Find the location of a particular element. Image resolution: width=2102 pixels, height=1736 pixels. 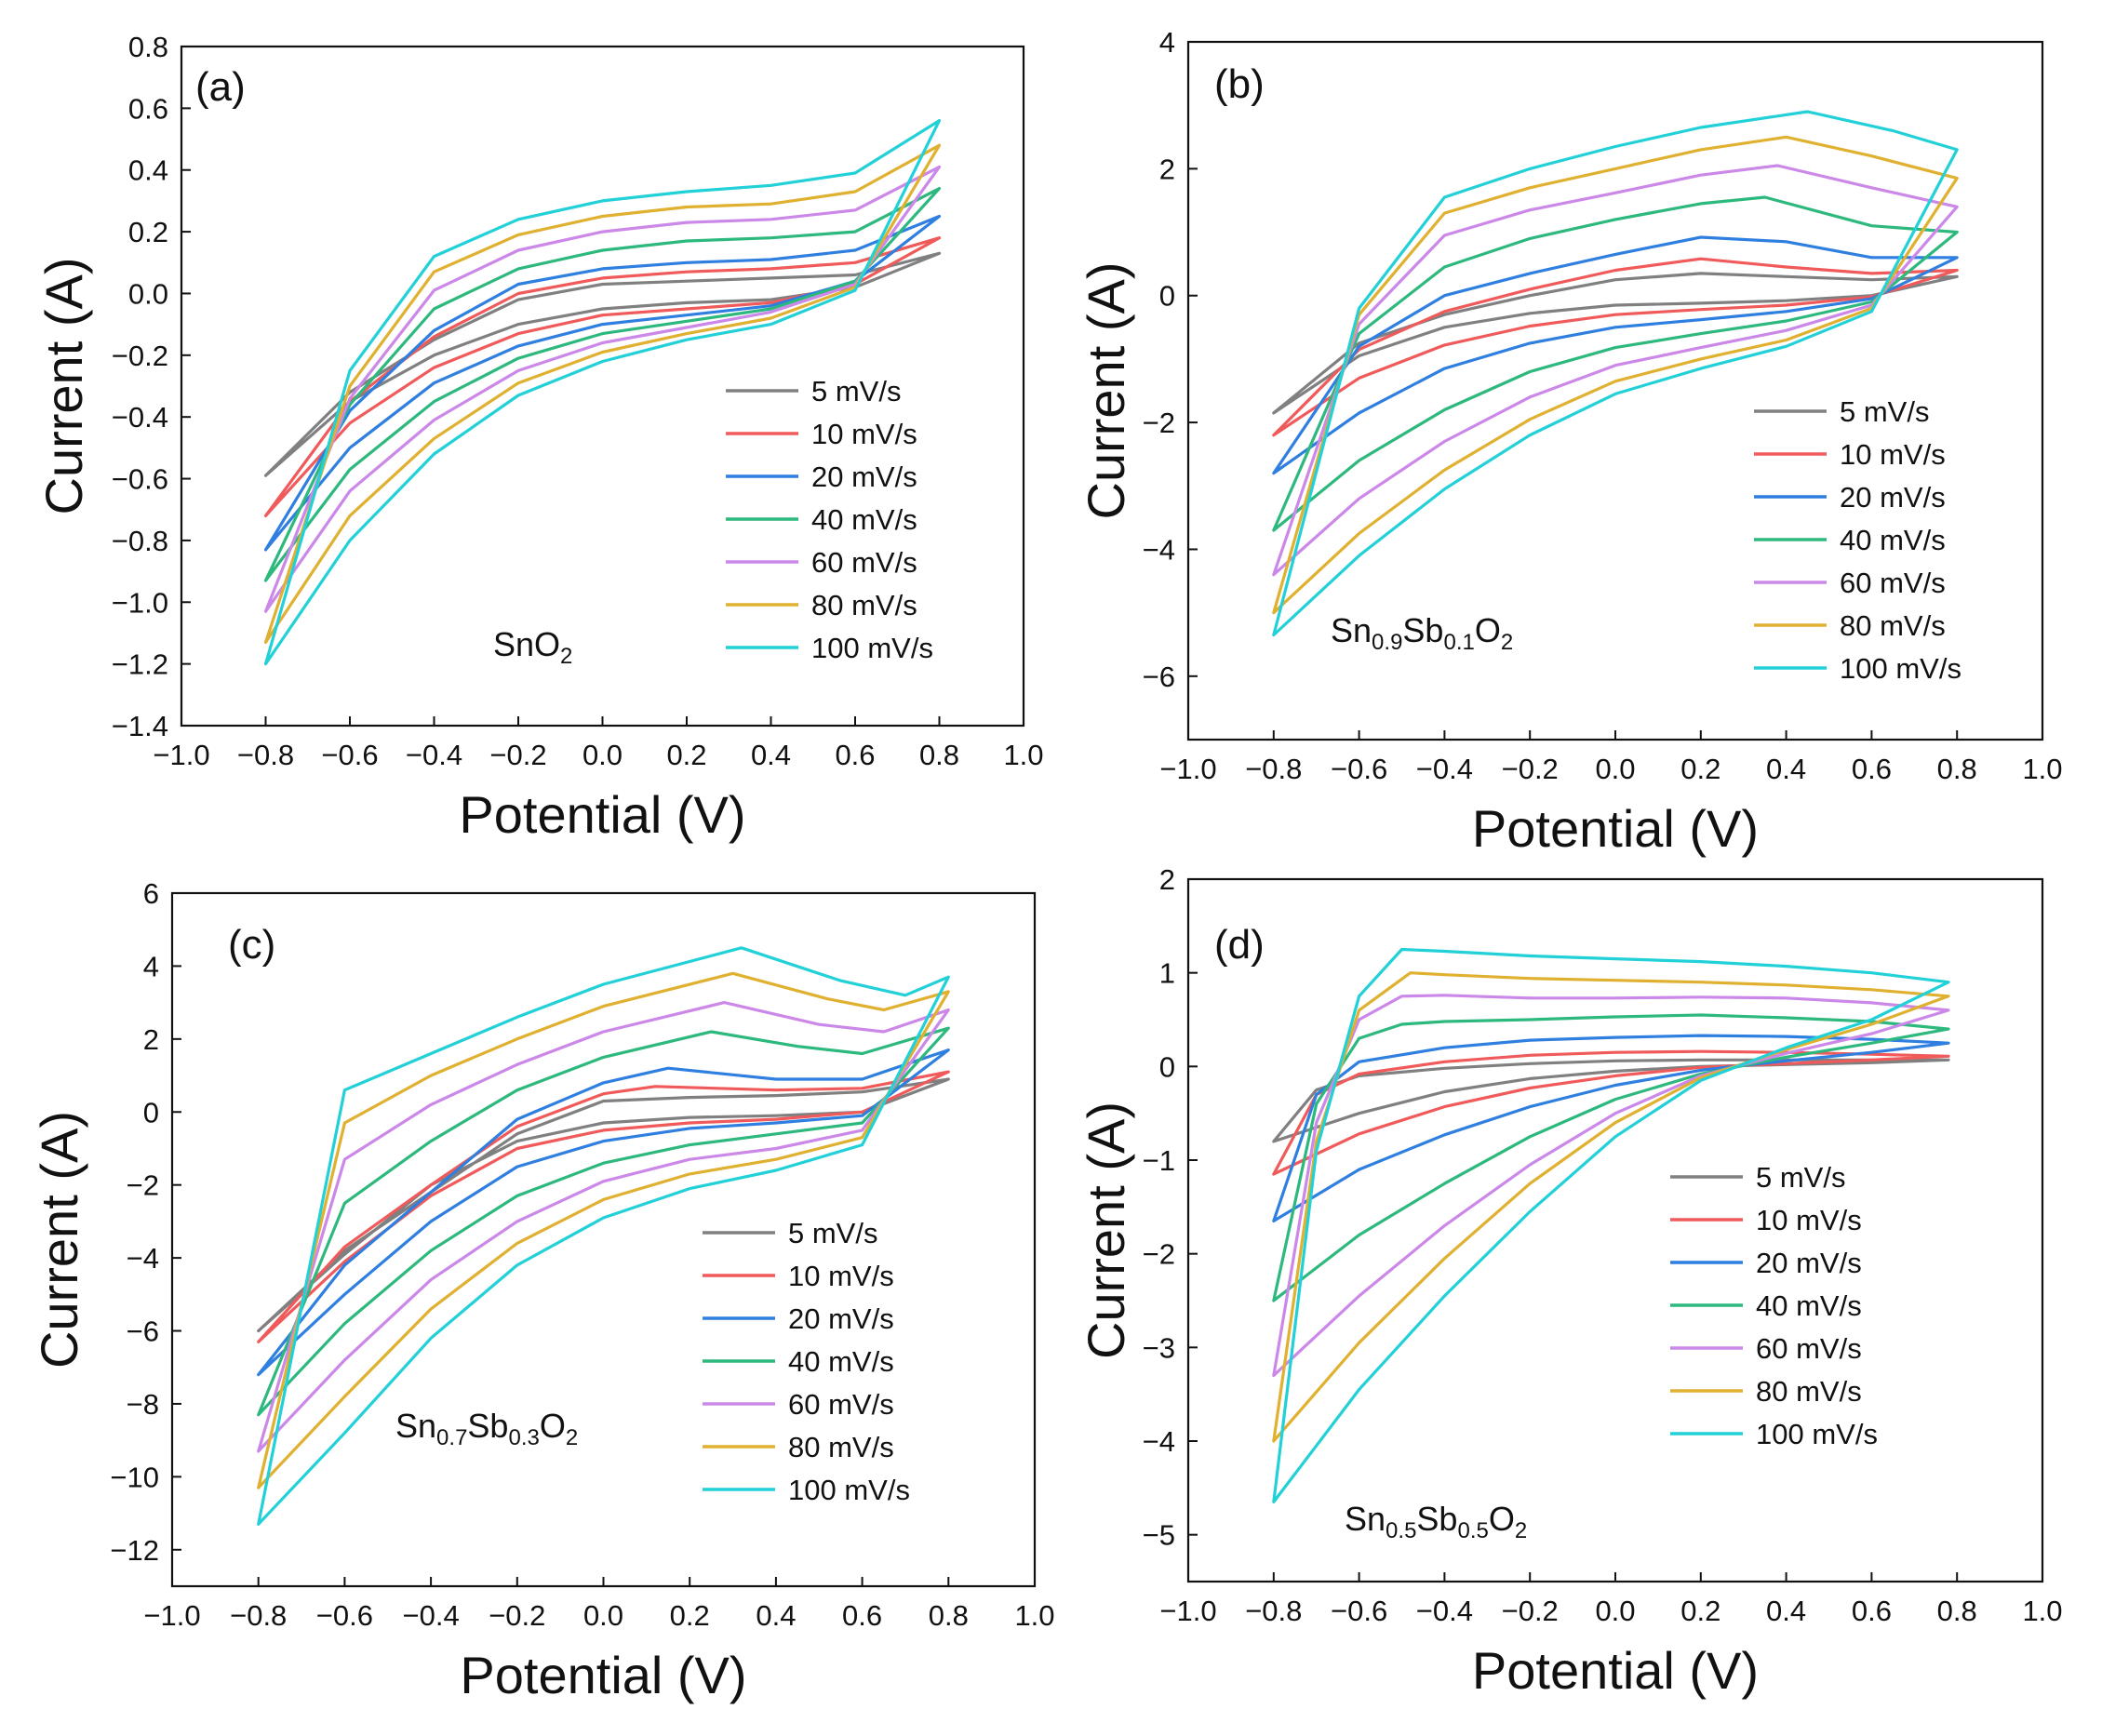

y-tick-label: 2 is located at coordinates (151, 1039).